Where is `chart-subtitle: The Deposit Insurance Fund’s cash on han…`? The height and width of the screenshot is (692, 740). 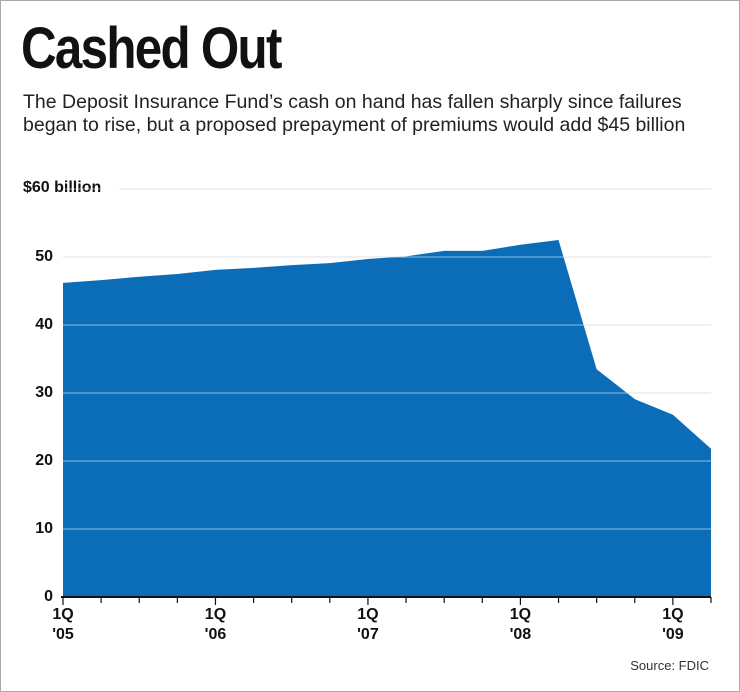
chart-subtitle: The Deposit Insurance Fund’s cash on han… is located at coordinates (354, 113).